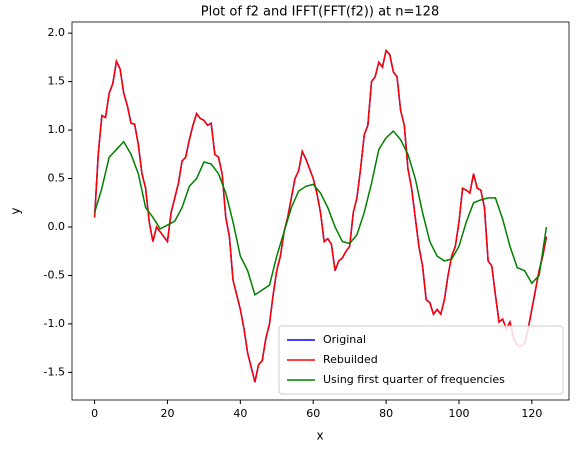  Describe the element at coordinates (313, 413) in the screenshot. I see `x-tick-label: 60` at that location.